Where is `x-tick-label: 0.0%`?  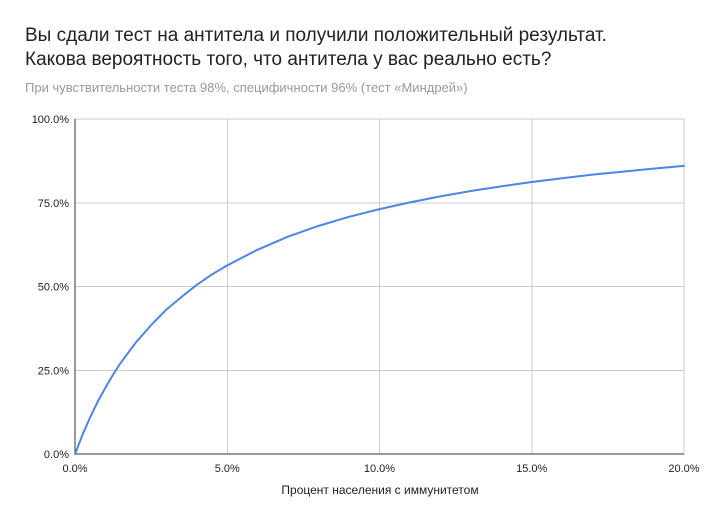
x-tick-label: 0.0% is located at coordinates (74, 469).